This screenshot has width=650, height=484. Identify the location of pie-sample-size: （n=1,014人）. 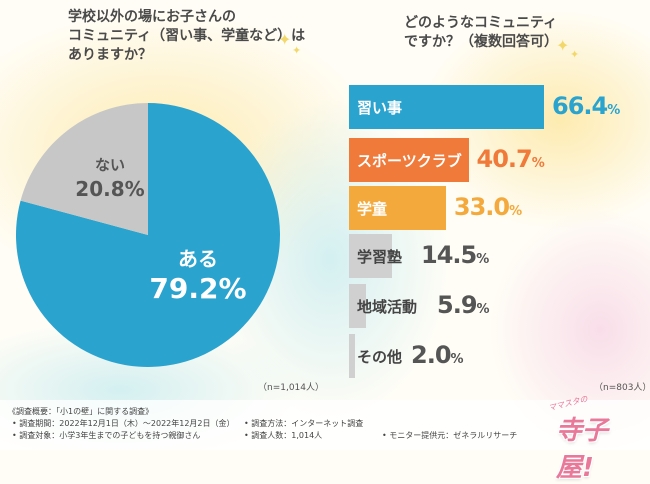
(291, 388).